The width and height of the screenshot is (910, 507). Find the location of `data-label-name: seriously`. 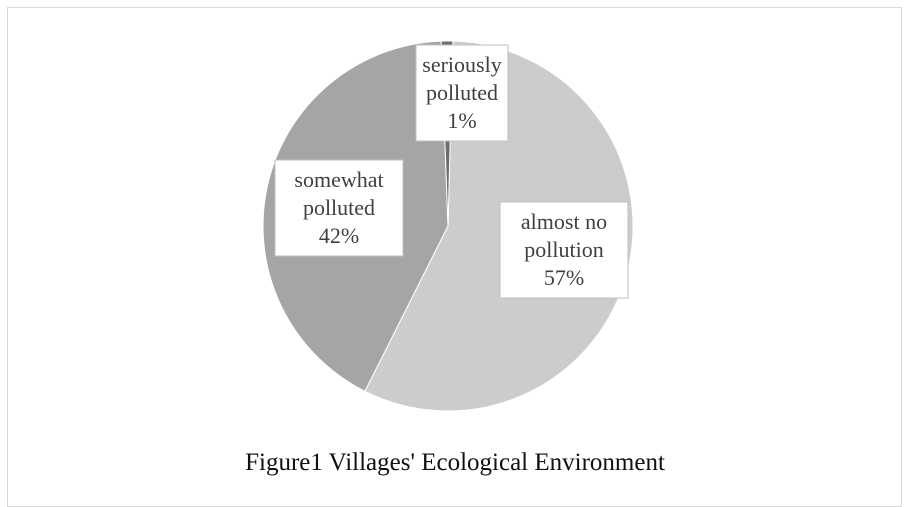

data-label-name: seriously is located at coordinates (461, 64).